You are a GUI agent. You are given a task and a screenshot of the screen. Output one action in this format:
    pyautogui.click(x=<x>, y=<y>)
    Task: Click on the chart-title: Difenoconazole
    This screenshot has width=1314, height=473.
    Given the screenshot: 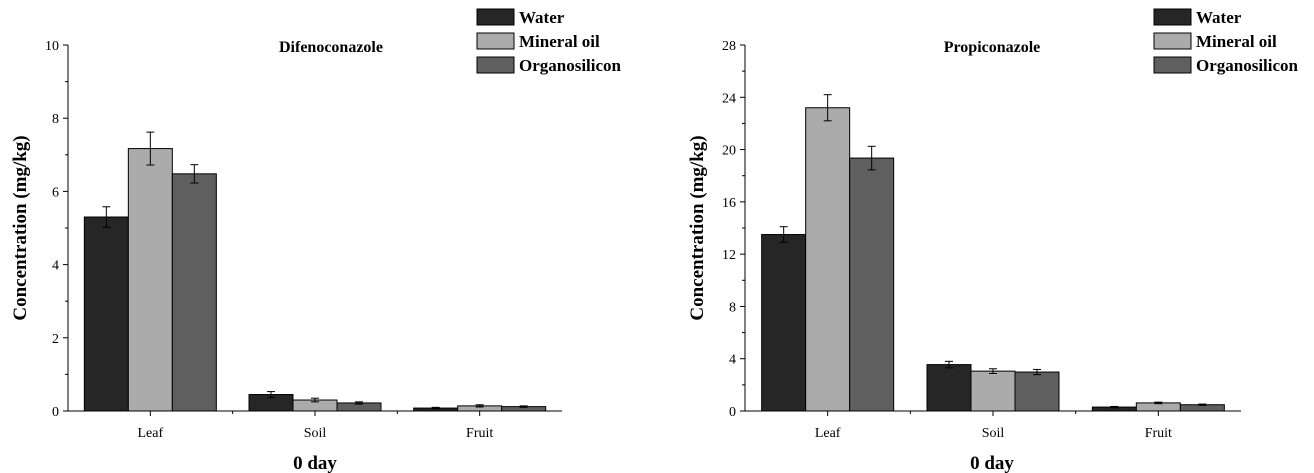 What is the action you would take?
    pyautogui.click(x=331, y=47)
    